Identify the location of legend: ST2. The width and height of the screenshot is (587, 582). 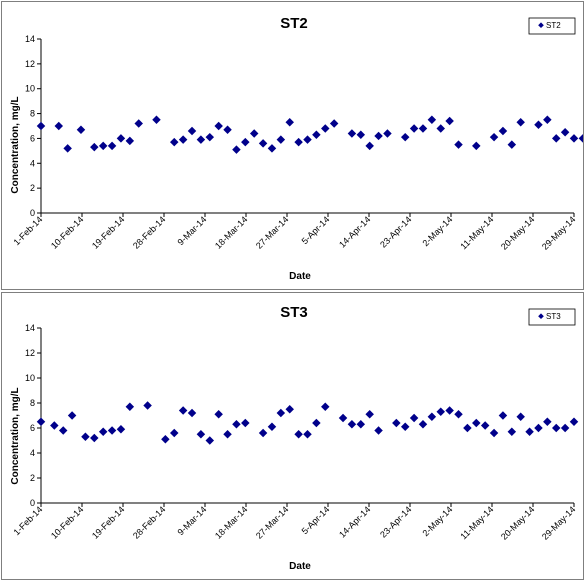
(552, 26).